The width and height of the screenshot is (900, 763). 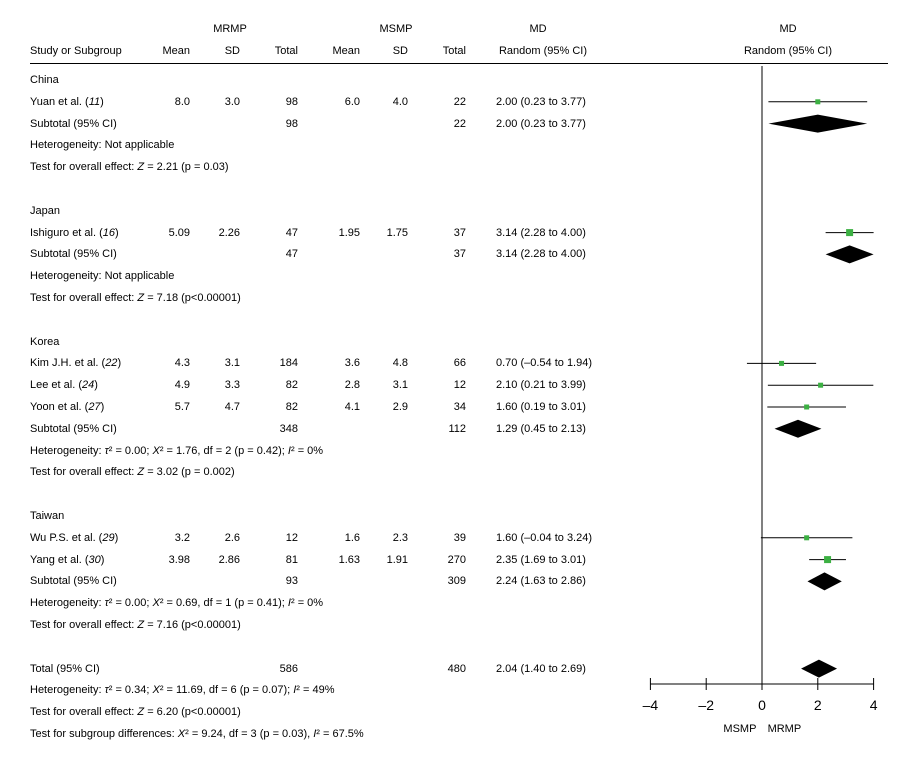 What do you see at coordinates (291, 101) in the screenshot?
I see `total1-cell: 98` at bounding box center [291, 101].